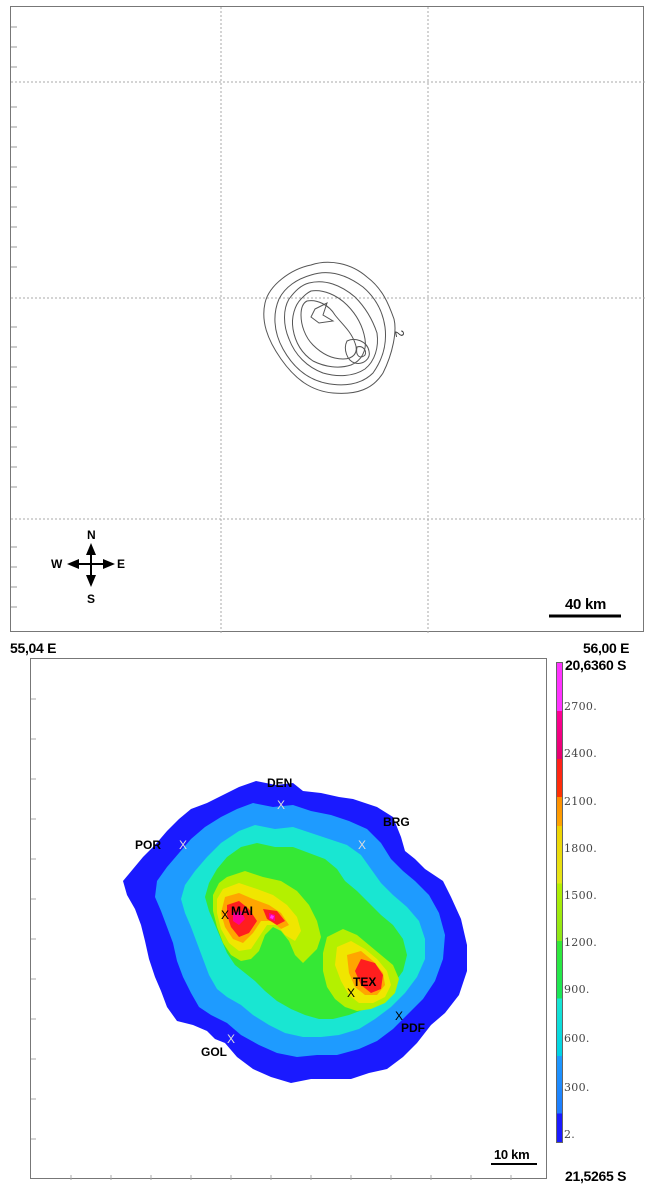 This screenshot has height=1187, width=651. Describe the element at coordinates (279, 783) in the screenshot. I see `place-label-den: DEN` at that location.